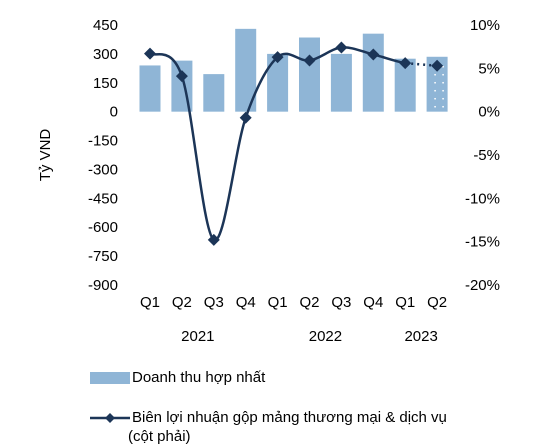 This screenshot has height=448, width=555. I want to click on left-tick-label: -150, so click(103, 141).